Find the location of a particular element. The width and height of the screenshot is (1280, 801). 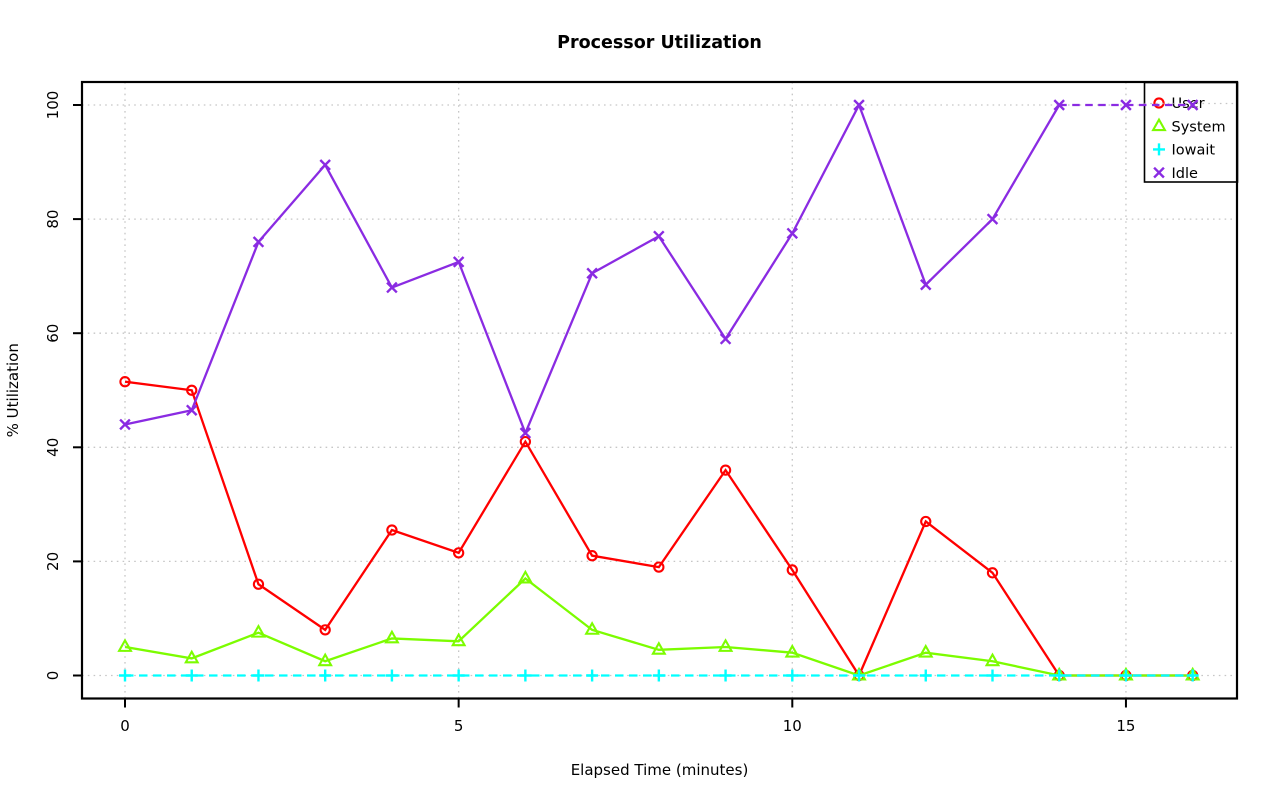

y-tick-label: 100 is located at coordinates (53, 105).